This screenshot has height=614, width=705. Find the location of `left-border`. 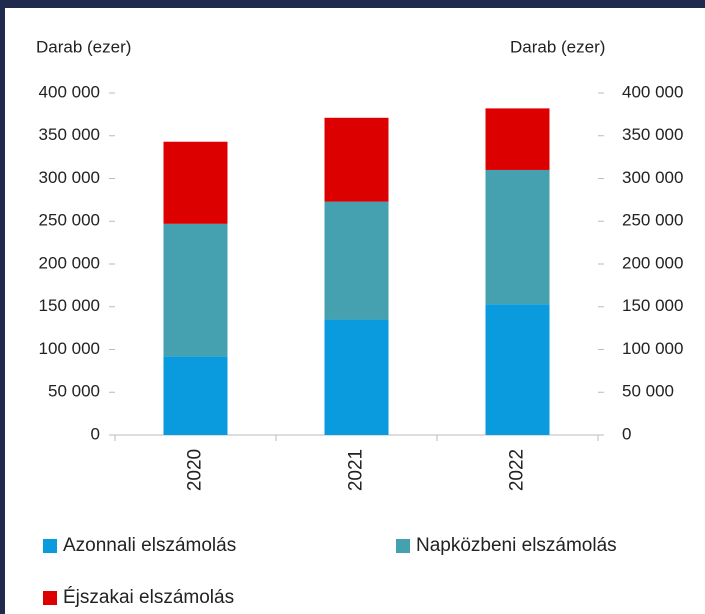

left-border is located at coordinates (2, 307).